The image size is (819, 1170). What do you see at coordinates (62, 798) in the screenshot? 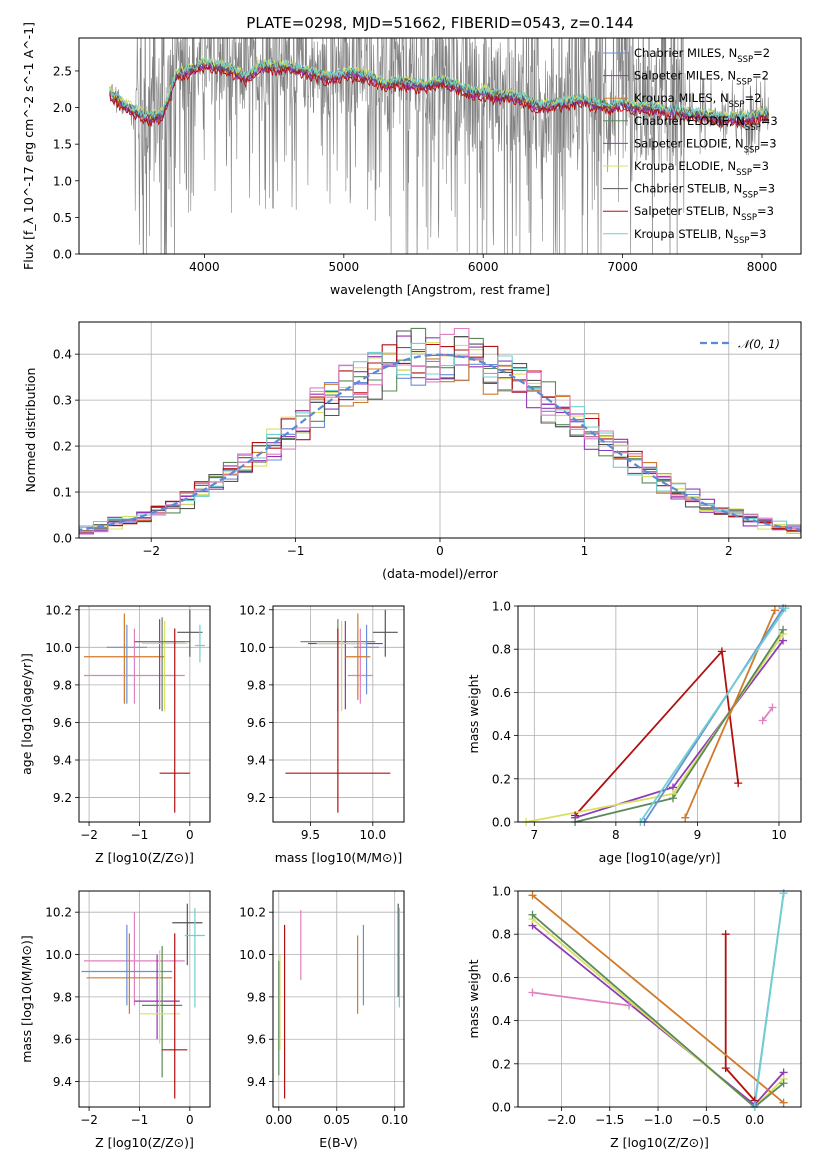
I see `y-tick-label: 9.2` at bounding box center [62, 798].